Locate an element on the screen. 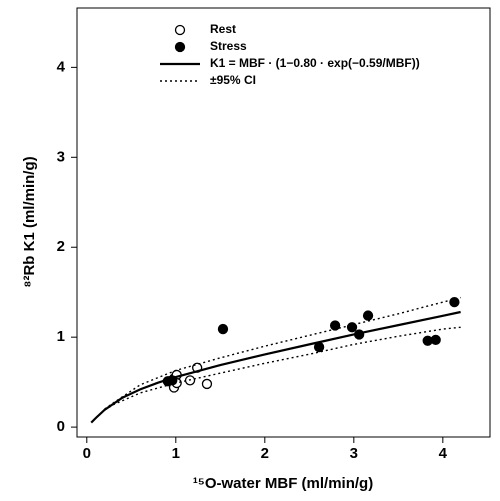 The width and height of the screenshot is (500, 501). legend-label: Stress is located at coordinates (228, 46).